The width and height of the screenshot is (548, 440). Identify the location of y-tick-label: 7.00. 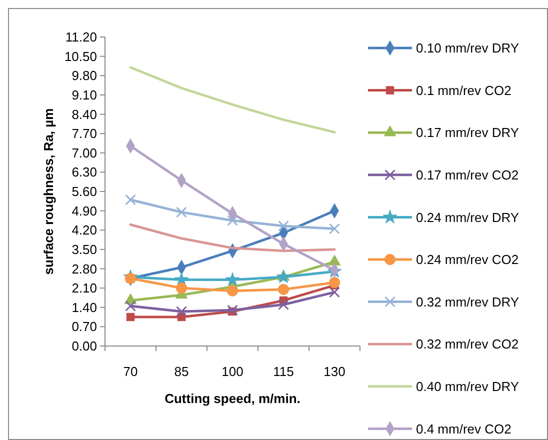
(84, 152).